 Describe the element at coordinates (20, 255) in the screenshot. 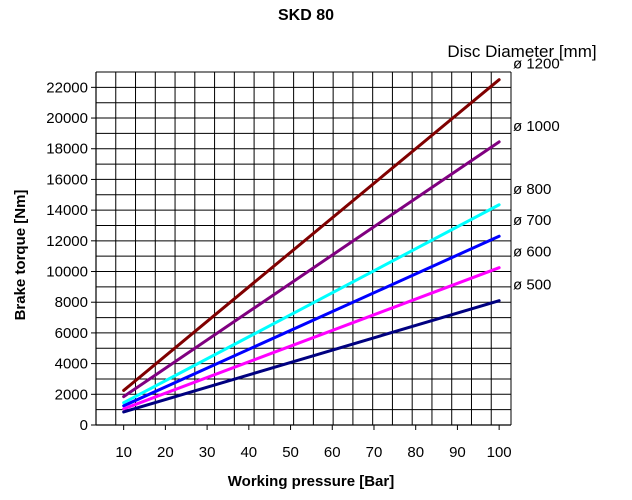

I see `y-axis-label: Brake torque [Nm]` at that location.